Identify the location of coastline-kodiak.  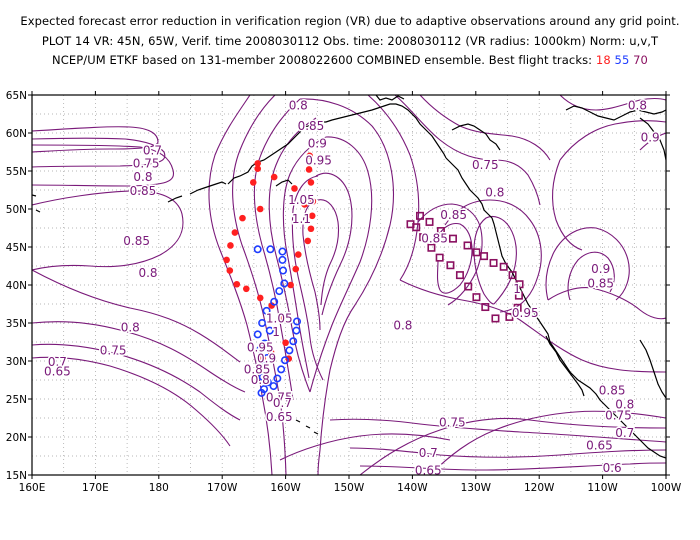
(284, 183).